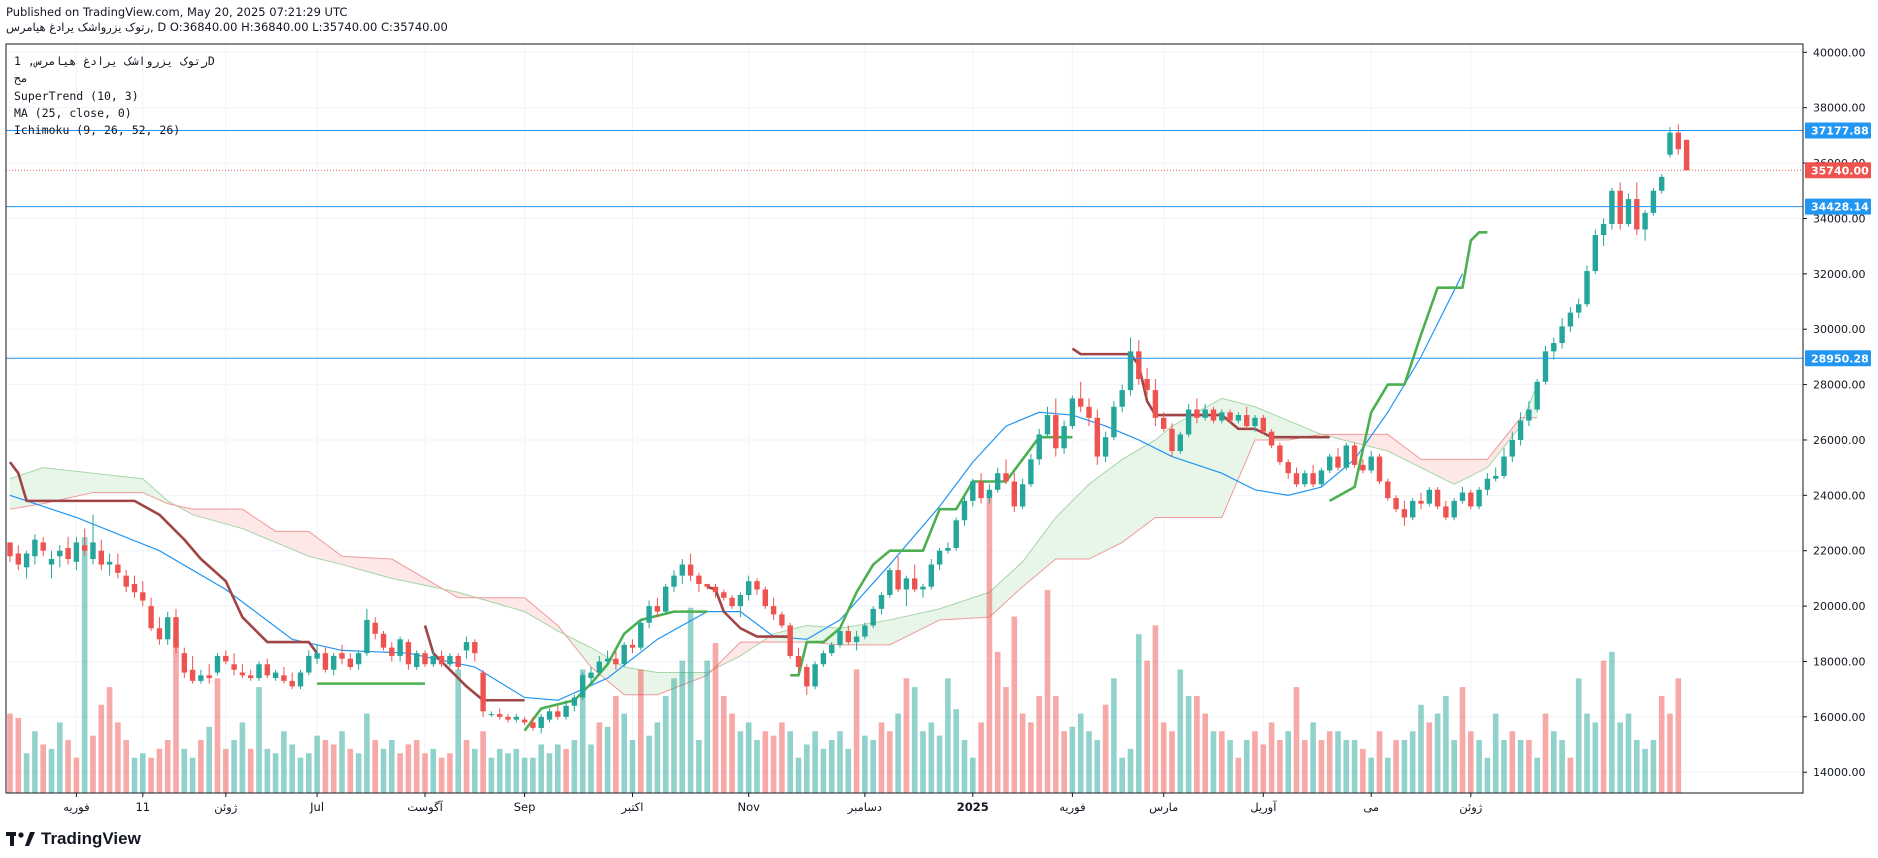 The image size is (1878, 858). I want to click on price-tick-label: 14000.00, so click(1839, 772).